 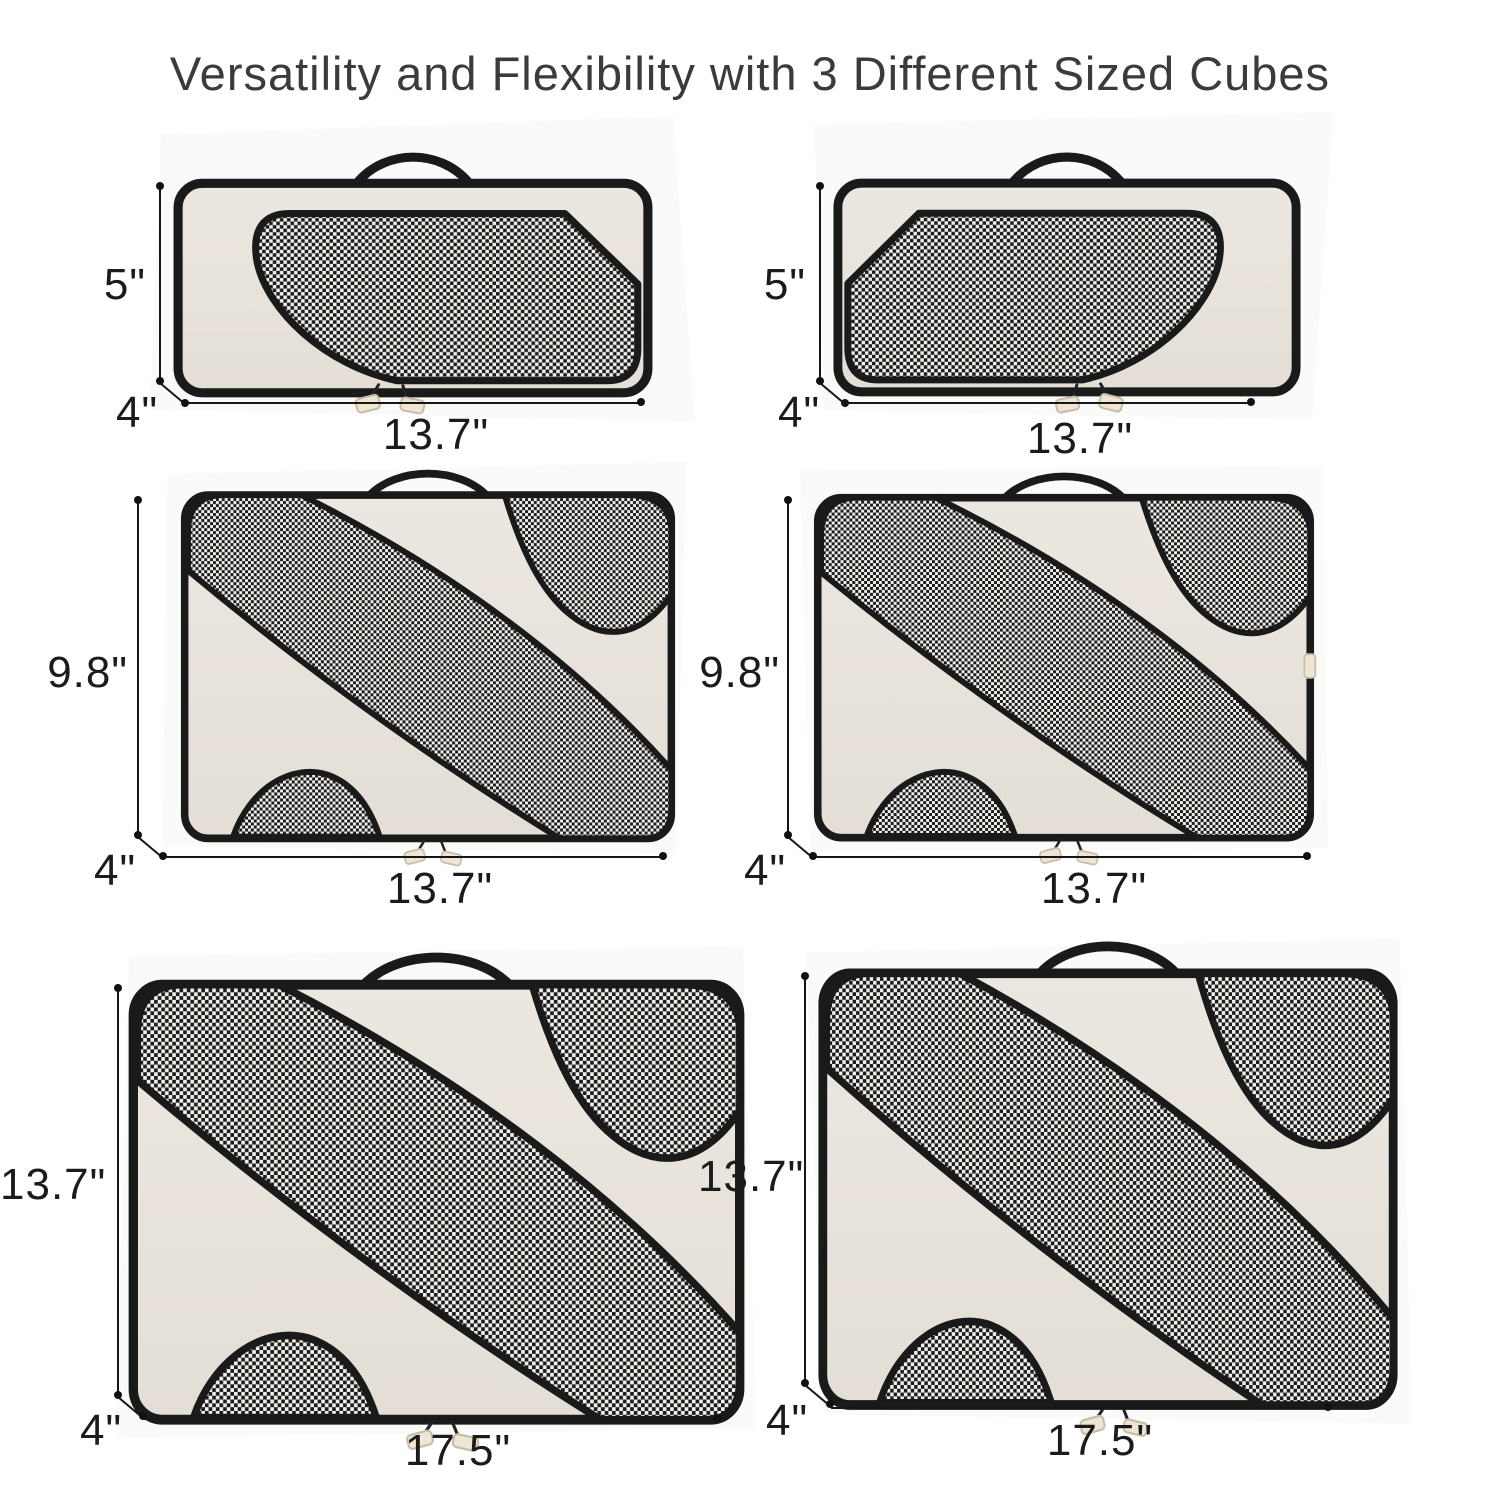 I want to click on packing-cube-medium-left, so click(x=428, y=668).